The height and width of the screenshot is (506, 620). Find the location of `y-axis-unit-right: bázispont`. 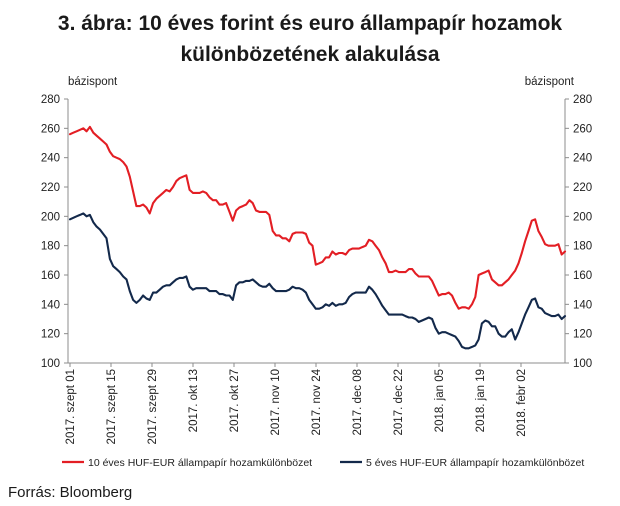

y-axis-unit-right: bázispont is located at coordinates (550, 82).